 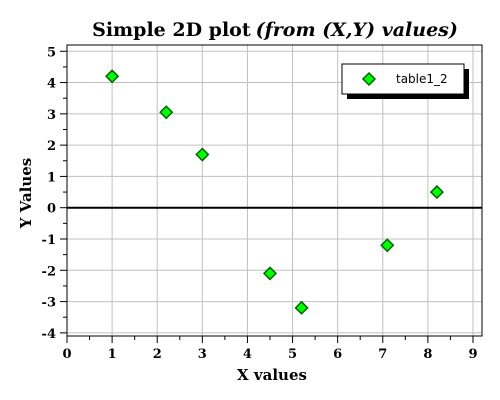 What do you see at coordinates (51, 209) in the screenshot?
I see `y-tick-label: 0` at bounding box center [51, 209].